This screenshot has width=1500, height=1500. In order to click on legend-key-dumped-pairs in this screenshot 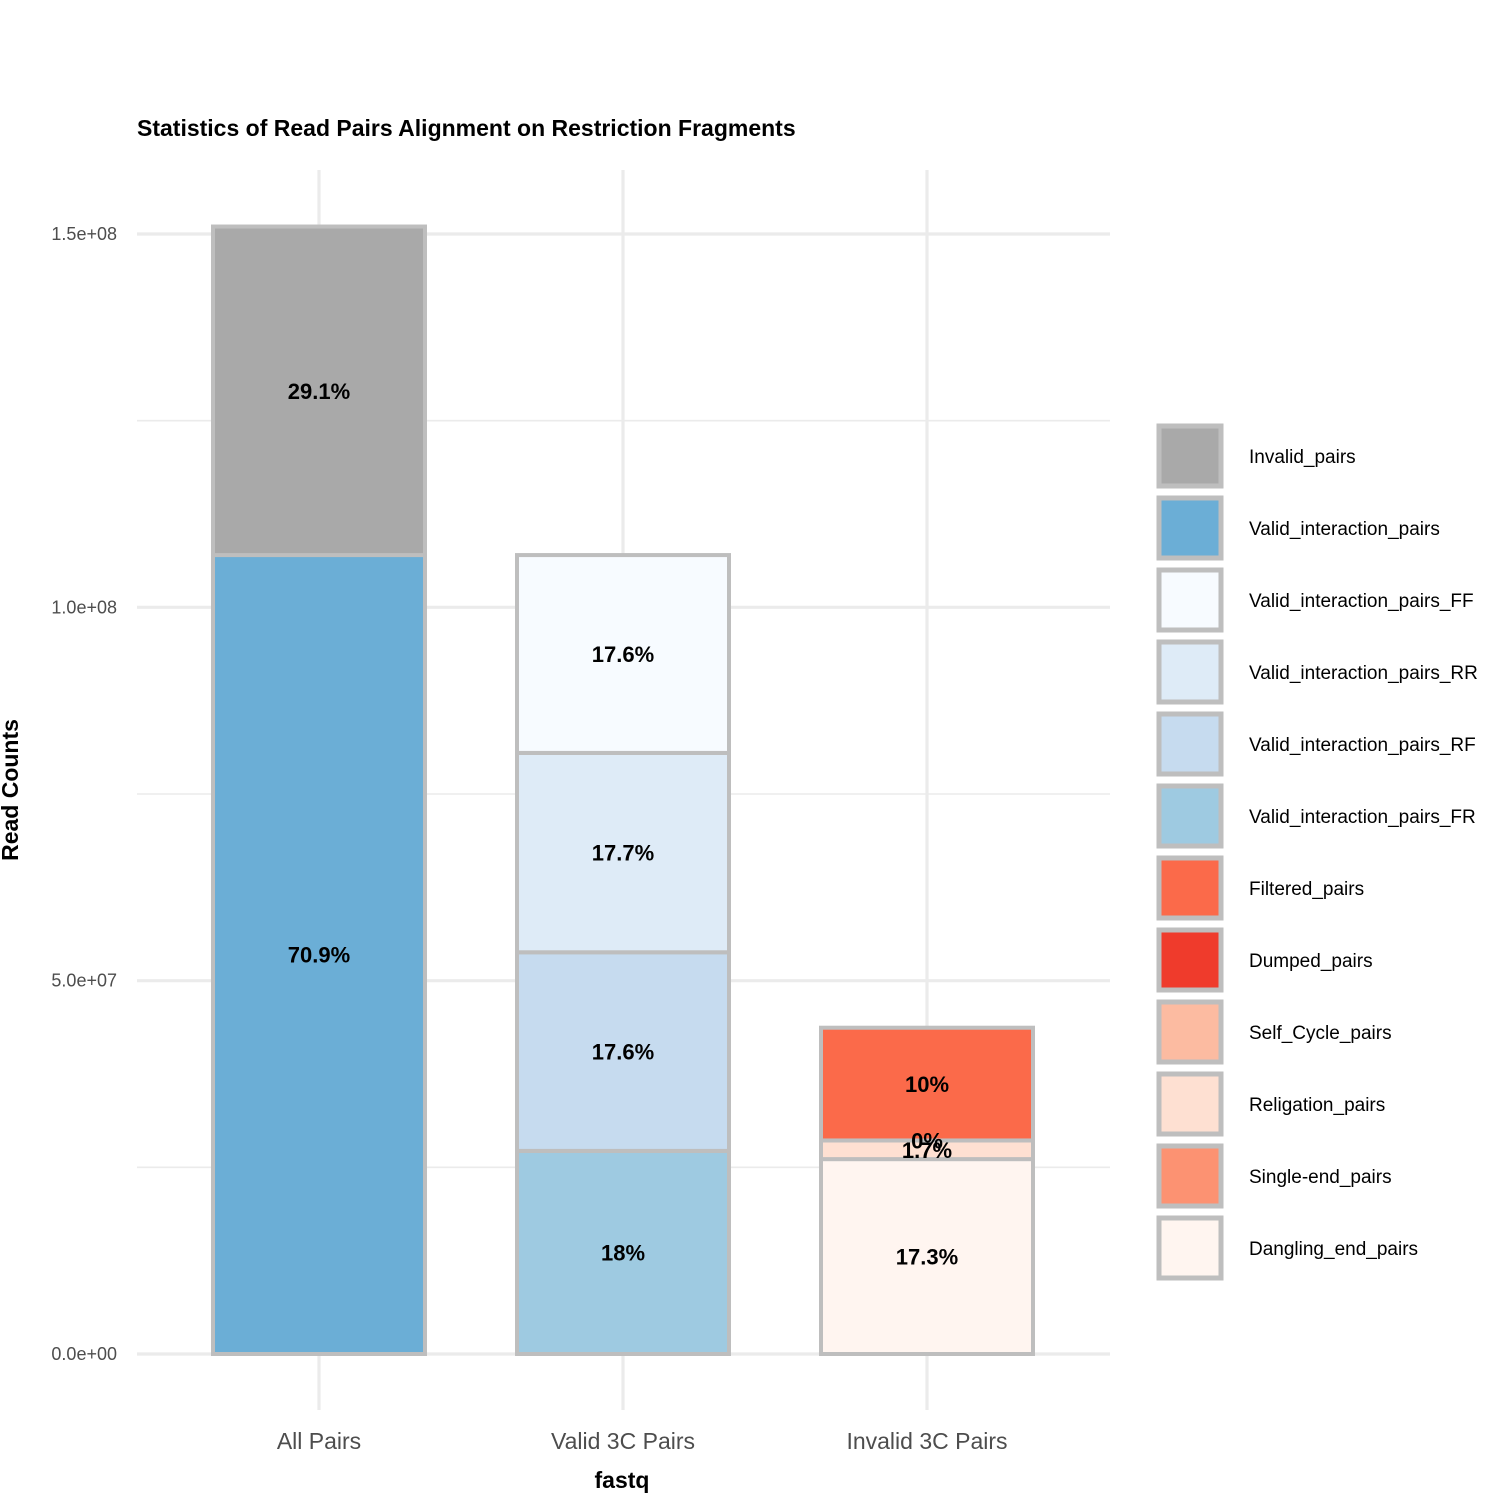, I will do `click(1190, 960)`.